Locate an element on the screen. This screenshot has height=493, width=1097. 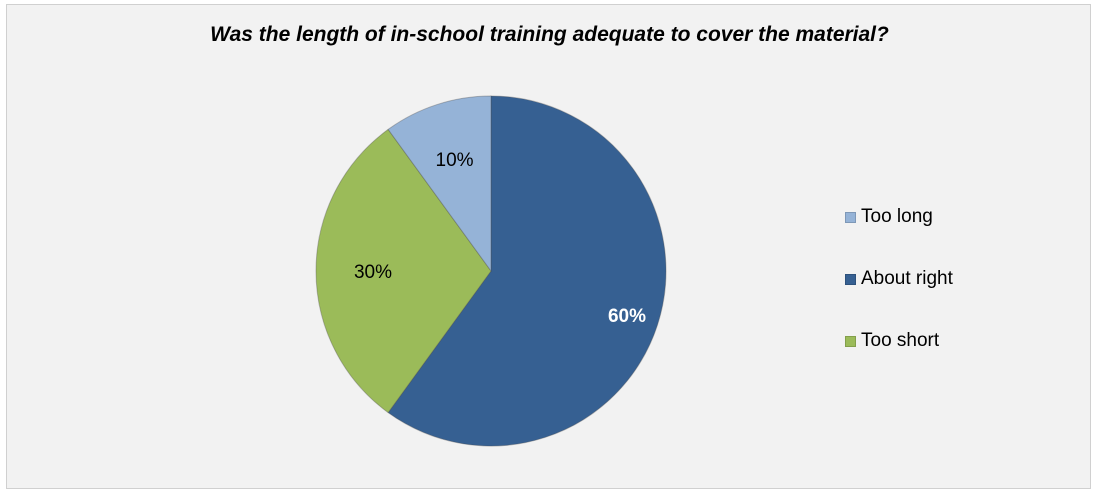
legend-label-too-short: Too short is located at coordinates (900, 340).